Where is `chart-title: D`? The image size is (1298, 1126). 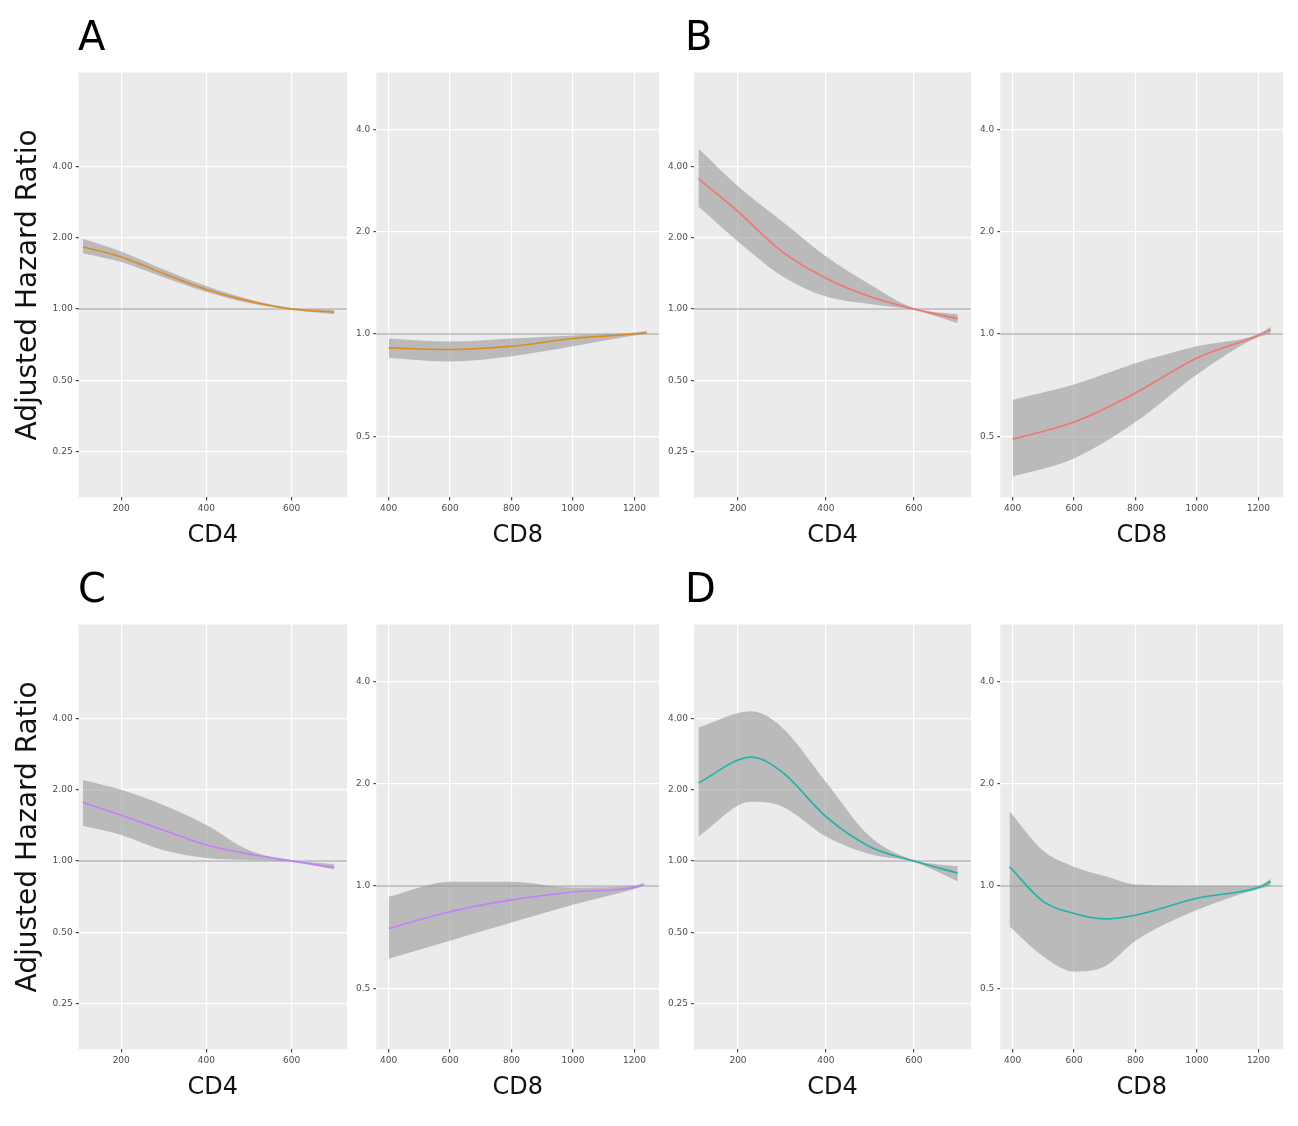 chart-title: D is located at coordinates (700, 588).